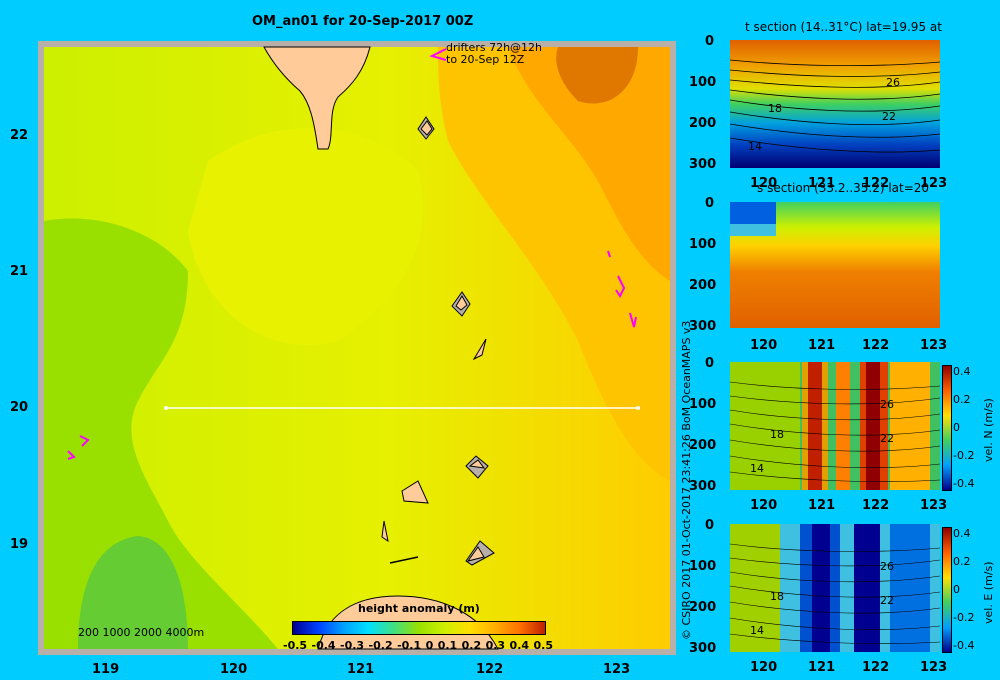 The height and width of the screenshot is (680, 1000). What do you see at coordinates (106, 669) in the screenshot?
I see `x-tick-label: 119` at bounding box center [106, 669].